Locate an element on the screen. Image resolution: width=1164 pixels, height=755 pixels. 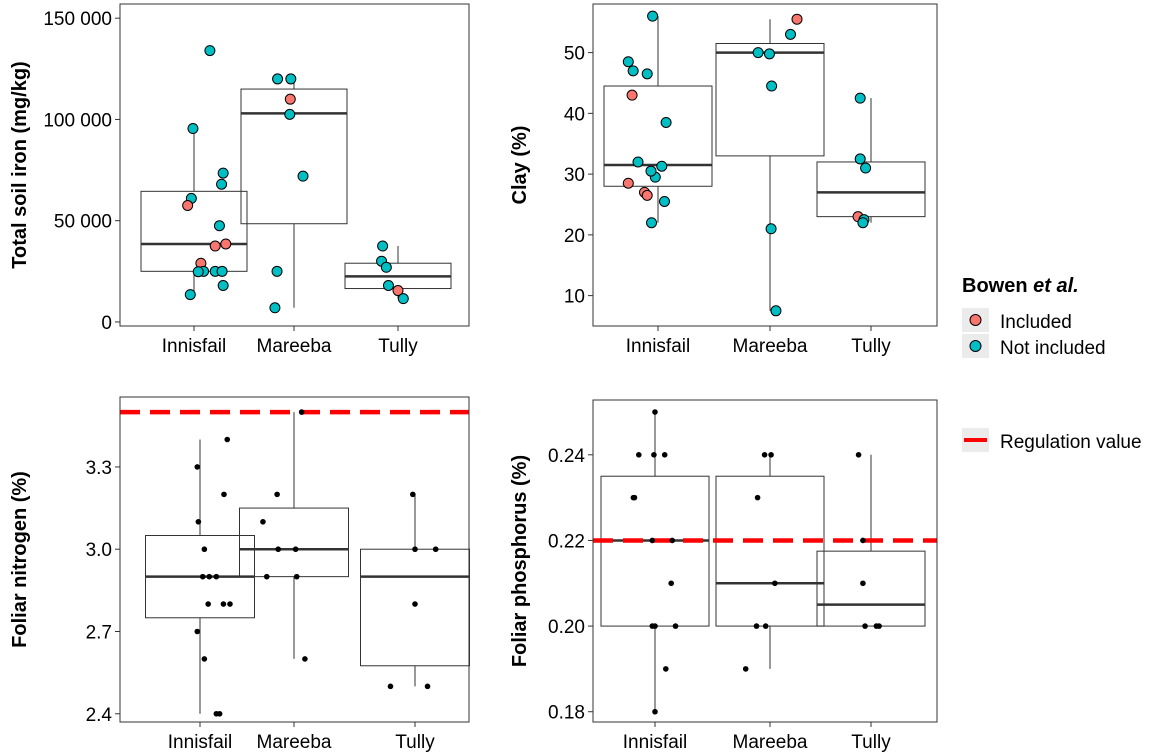
y-tick-label: 100 000 is located at coordinates (77, 120).